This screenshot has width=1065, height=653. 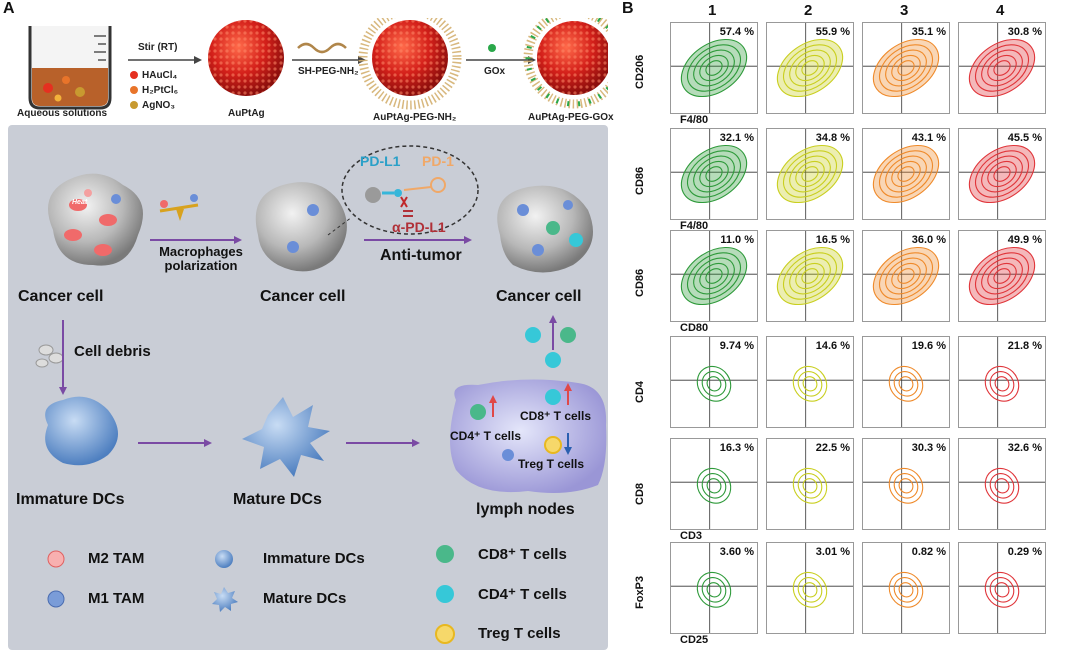 What do you see at coordinates (305, 598) in the screenshot?
I see `legend-label: Mature DCs` at bounding box center [305, 598].